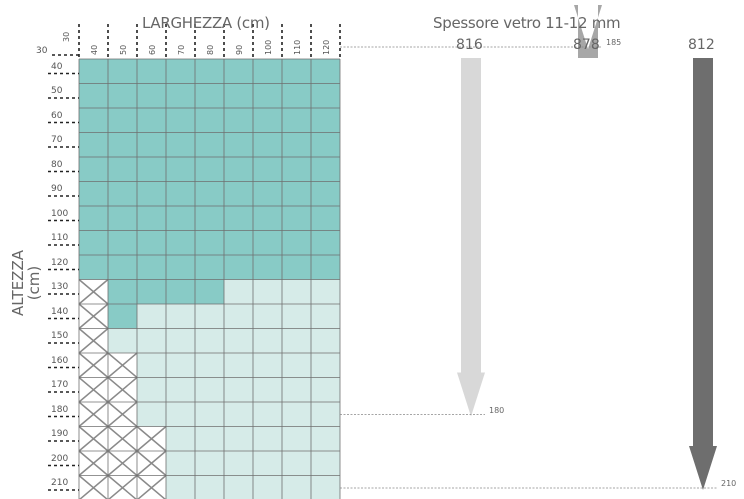 The width and height of the screenshot is (744, 499). What do you see at coordinates (527, 23) in the screenshot?
I see `glass-thickness-label: Spessore vetro 11-12 mm` at bounding box center [527, 23].